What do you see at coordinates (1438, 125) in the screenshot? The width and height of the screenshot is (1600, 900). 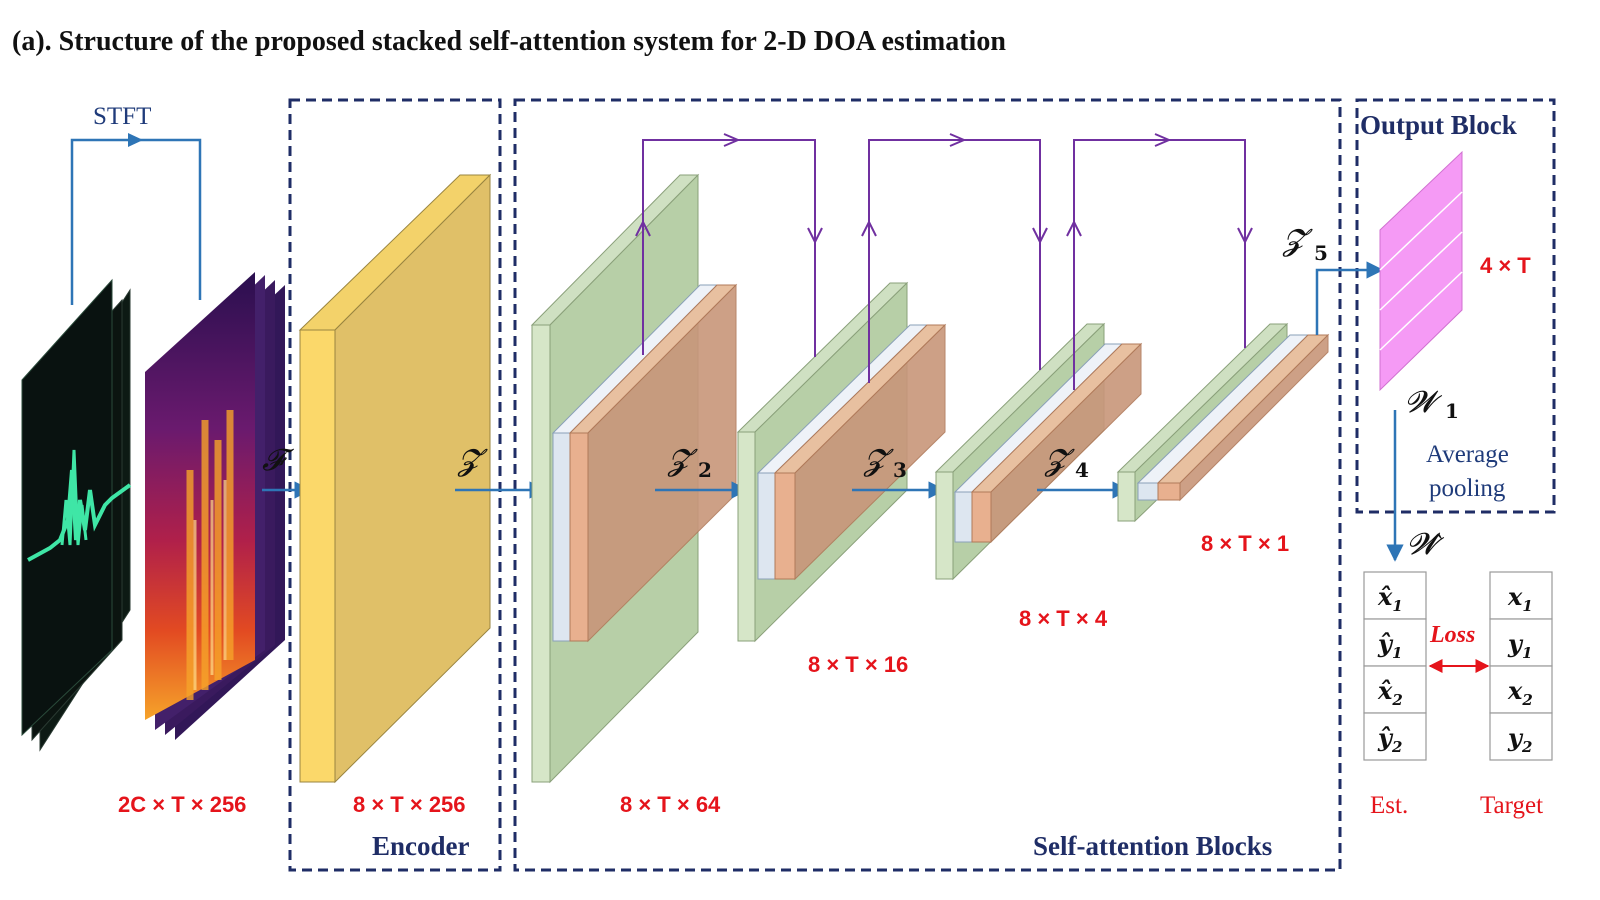 I see `output-block-label: Output Block` at bounding box center [1438, 125].